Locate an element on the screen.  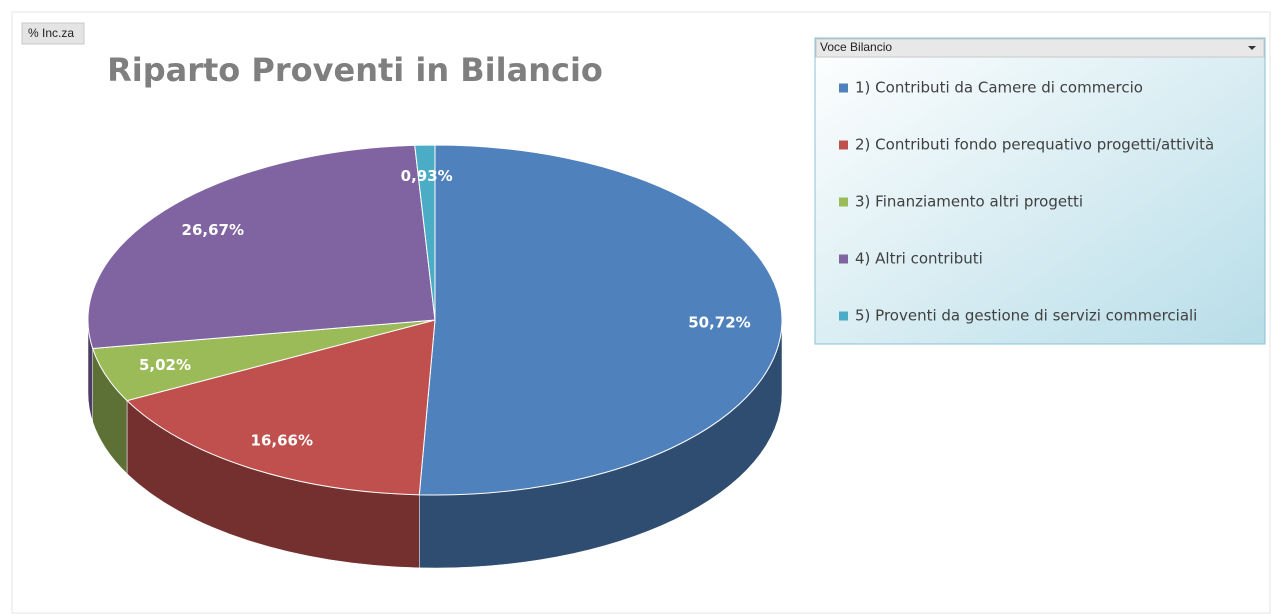
legend-header is located at coordinates (1040, 48).